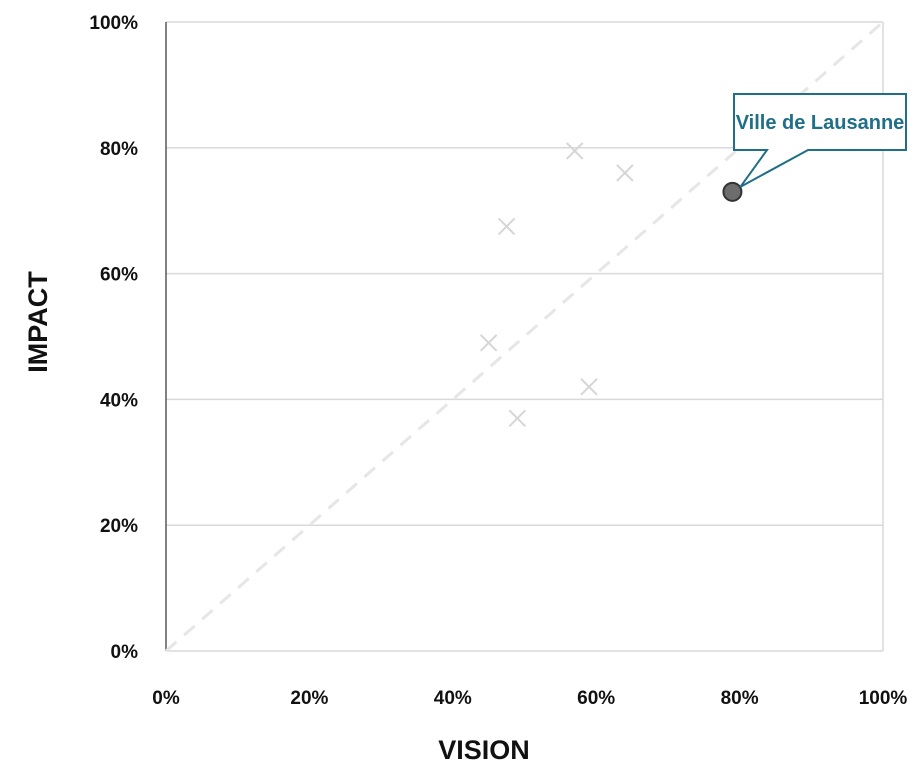 This screenshot has width=917, height=763. I want to click on x-tick-label: 20%, so click(309, 698).